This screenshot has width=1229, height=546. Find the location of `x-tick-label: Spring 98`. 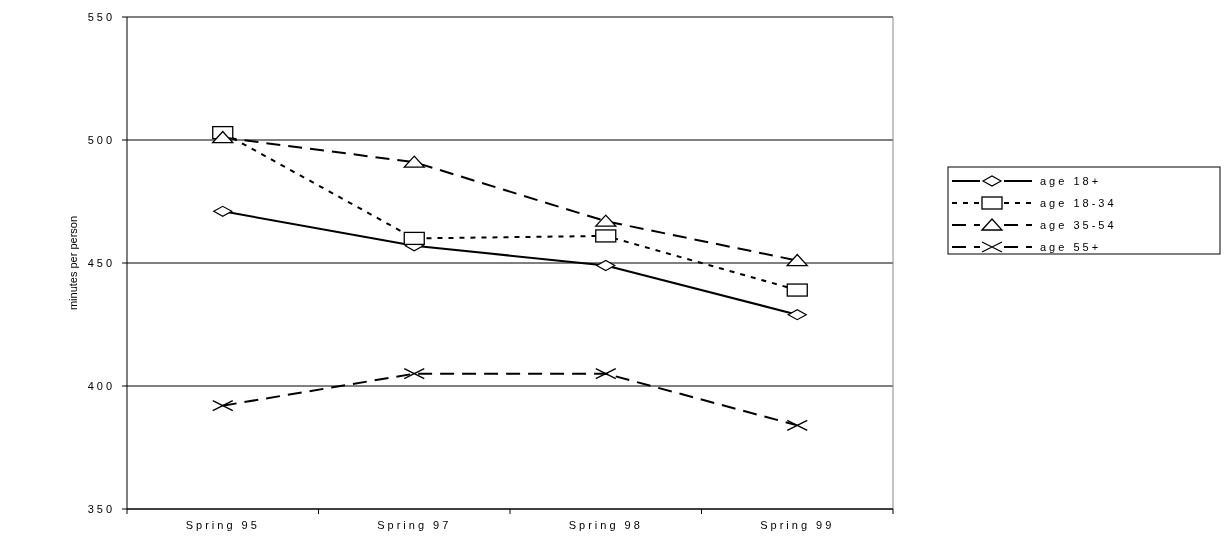

x-tick-label: Spring 98 is located at coordinates (605, 525).